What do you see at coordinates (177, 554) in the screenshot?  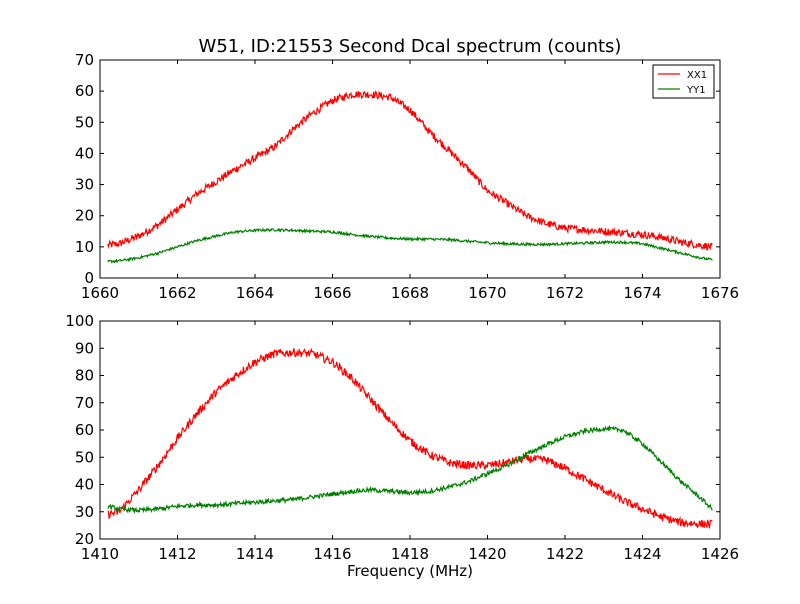 I see `x-tick-label: 1412` at bounding box center [177, 554].